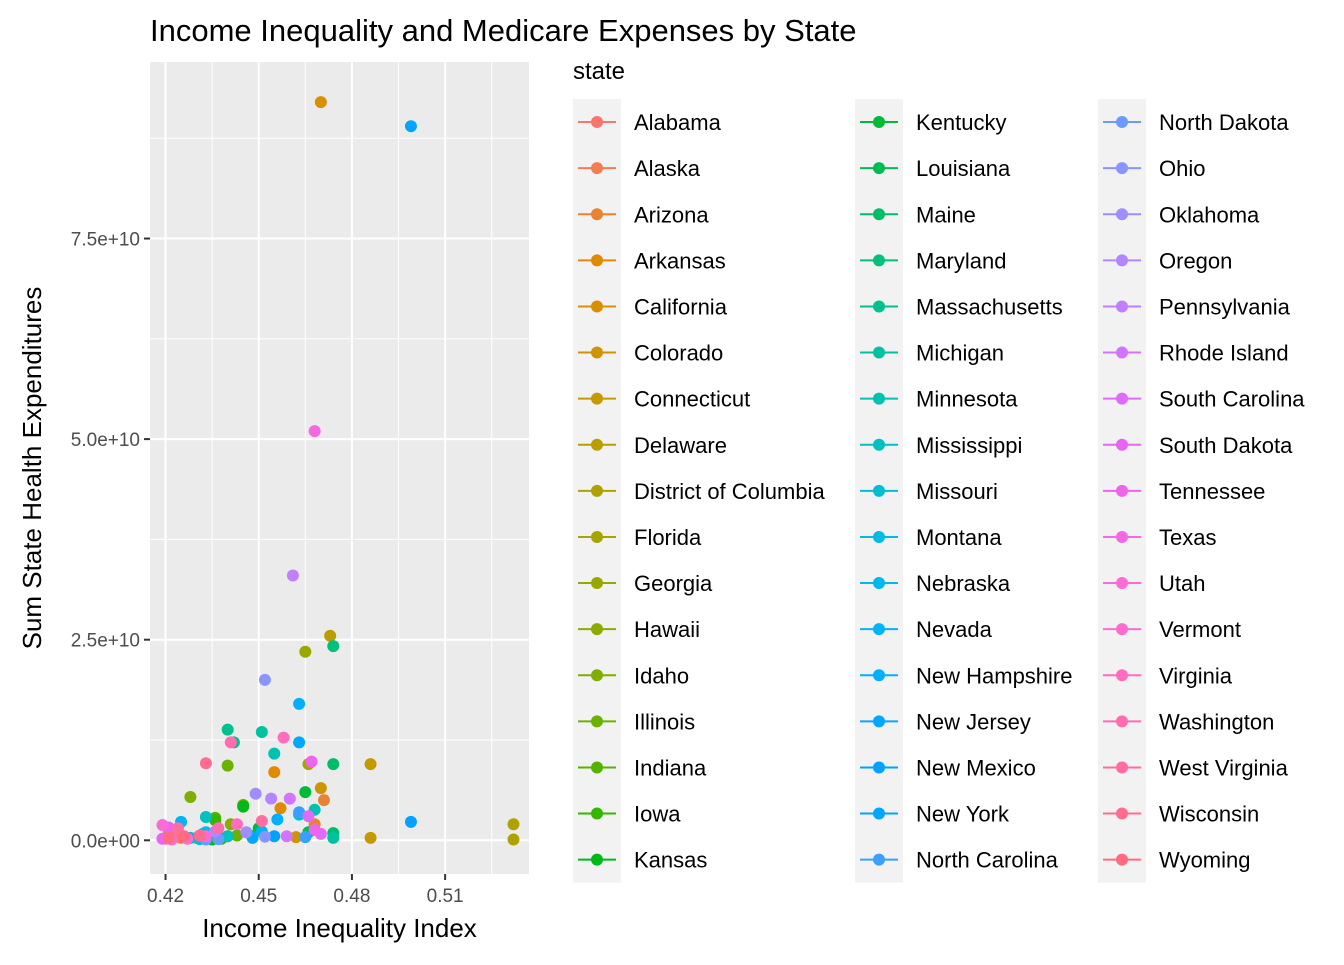  Describe the element at coordinates (976, 767) in the screenshot. I see `legend-label: New Mexico` at that location.